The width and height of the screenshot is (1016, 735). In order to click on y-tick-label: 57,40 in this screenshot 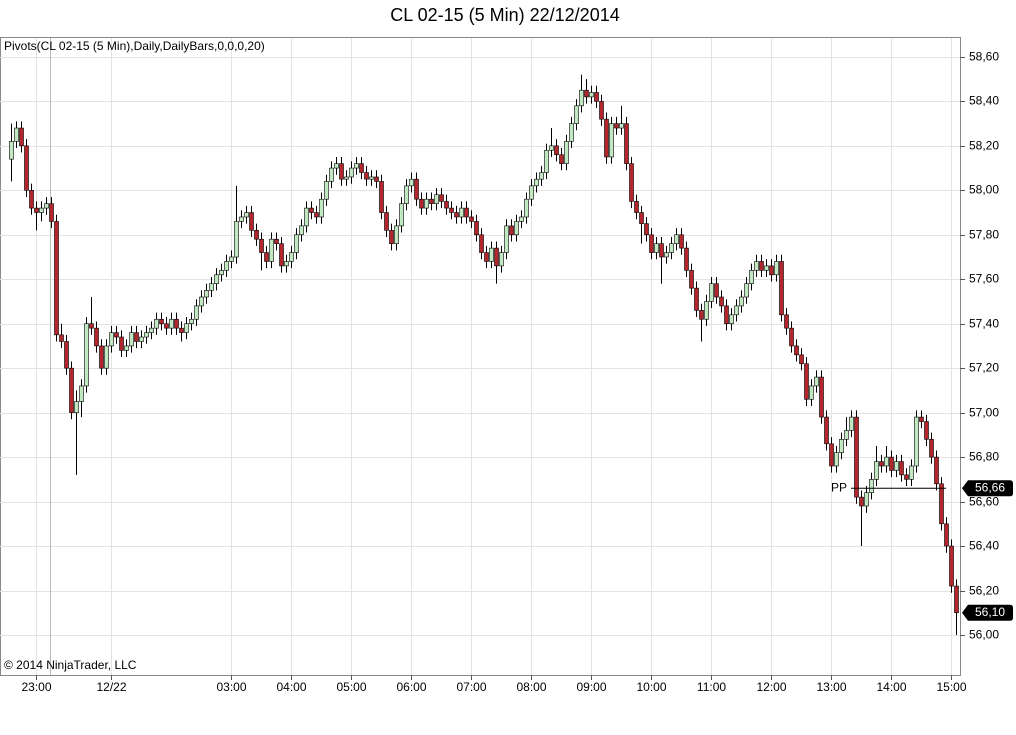, I will do `click(984, 324)`.